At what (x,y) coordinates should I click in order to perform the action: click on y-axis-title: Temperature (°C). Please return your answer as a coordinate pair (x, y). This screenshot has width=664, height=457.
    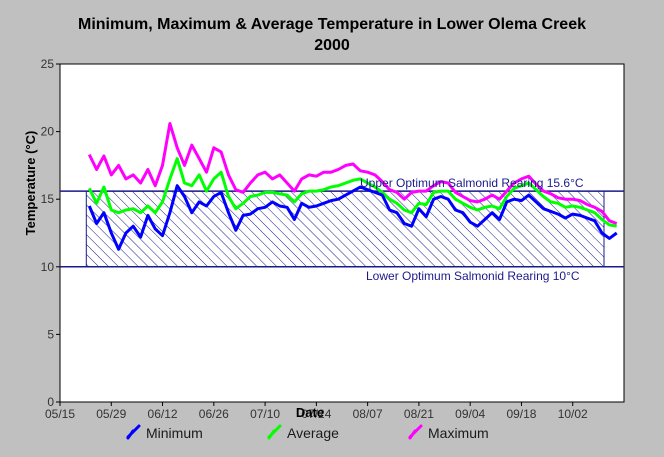
    Looking at the image, I should click on (30, 183).